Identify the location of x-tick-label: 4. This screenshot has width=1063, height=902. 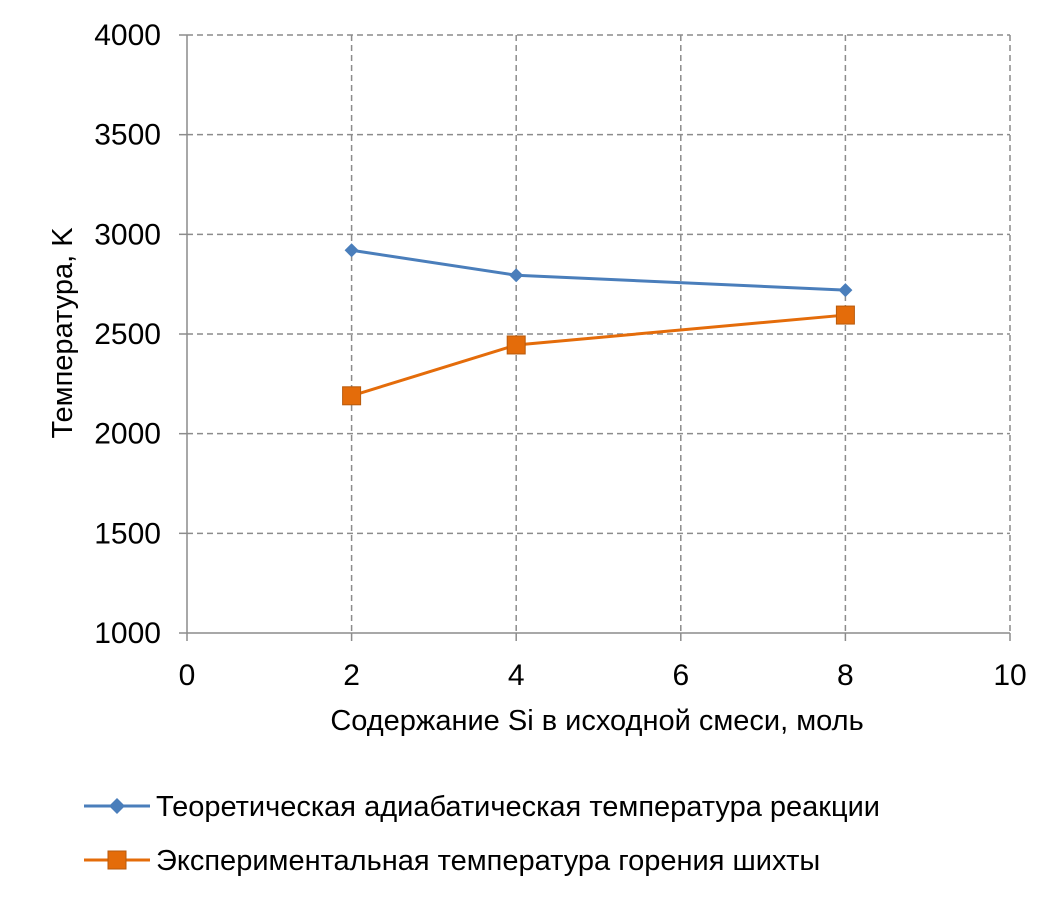
(516, 675).